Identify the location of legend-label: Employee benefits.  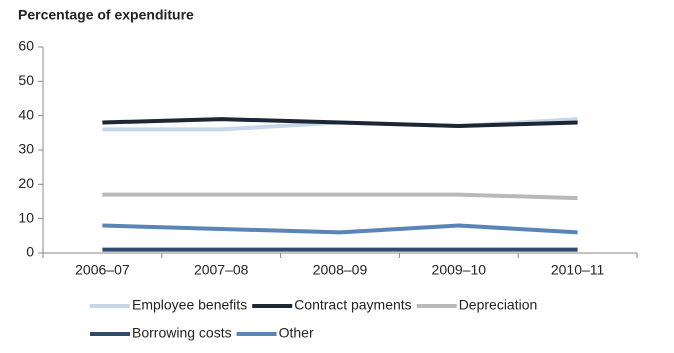
(189, 305).